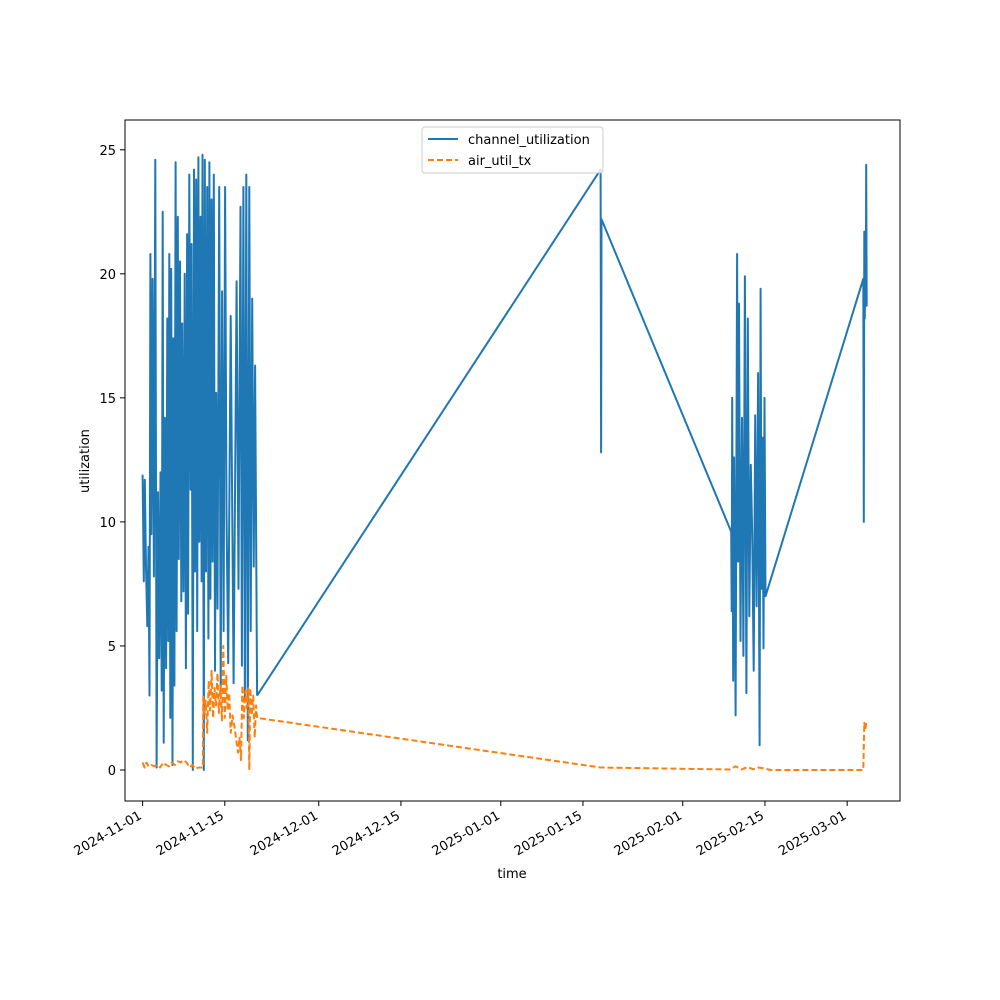 The width and height of the screenshot is (1000, 1000). What do you see at coordinates (529, 140) in the screenshot?
I see `legend-label-channel-utilization: channel_utilization` at bounding box center [529, 140].